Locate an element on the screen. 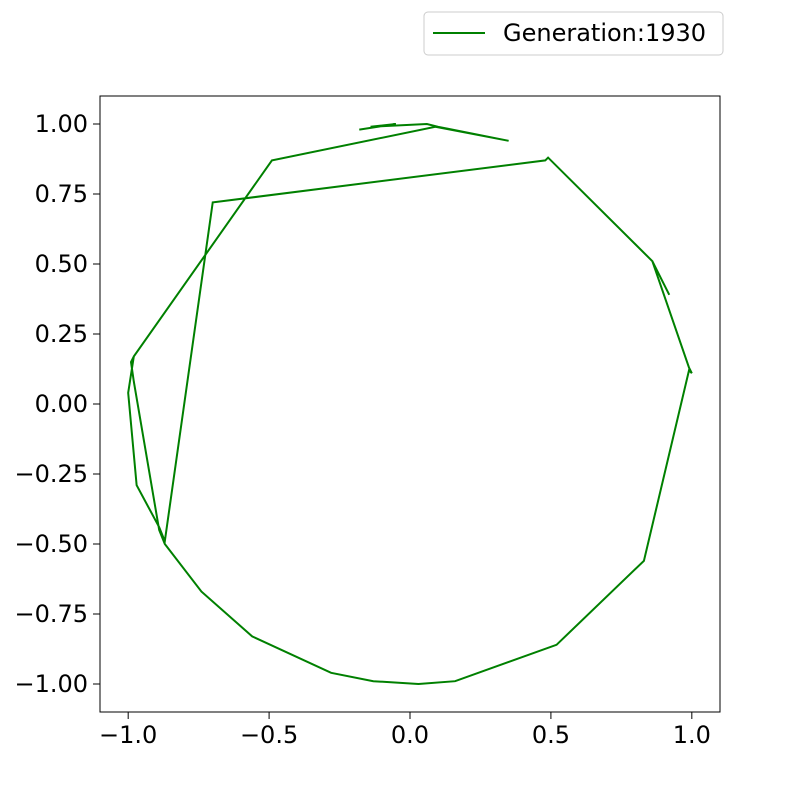 This screenshot has width=800, height=800. y-tick-label: −0.50 is located at coordinates (51, 544).